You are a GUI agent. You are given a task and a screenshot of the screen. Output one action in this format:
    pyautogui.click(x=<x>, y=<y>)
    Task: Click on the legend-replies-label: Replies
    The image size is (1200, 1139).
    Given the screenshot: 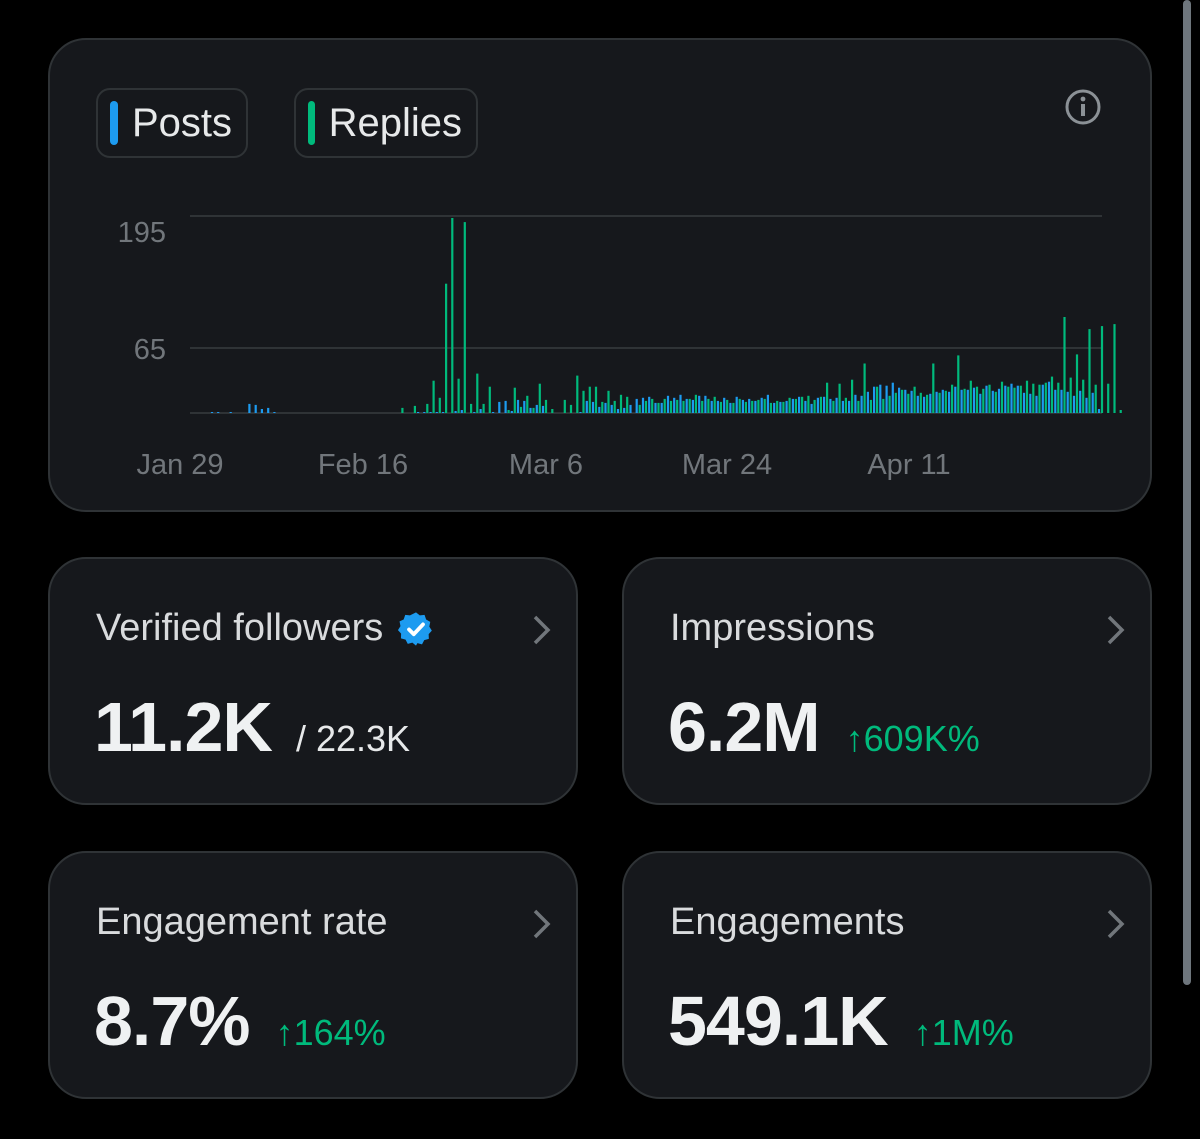 What is the action you would take?
    pyautogui.click(x=395, y=122)
    